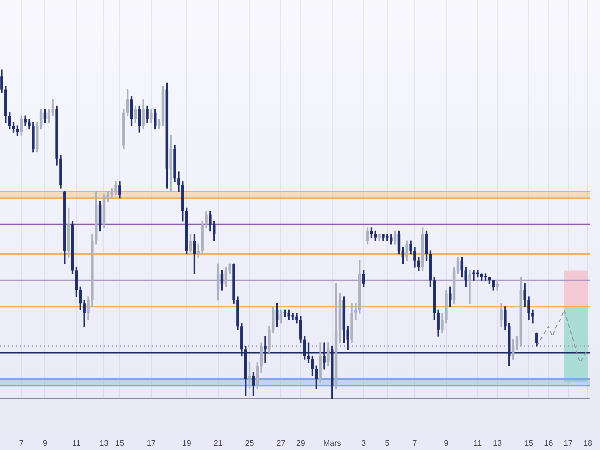 The width and height of the screenshot is (600, 450). What do you see at coordinates (387, 443) in the screenshot?
I see `x-tick-label: 5` at bounding box center [387, 443].